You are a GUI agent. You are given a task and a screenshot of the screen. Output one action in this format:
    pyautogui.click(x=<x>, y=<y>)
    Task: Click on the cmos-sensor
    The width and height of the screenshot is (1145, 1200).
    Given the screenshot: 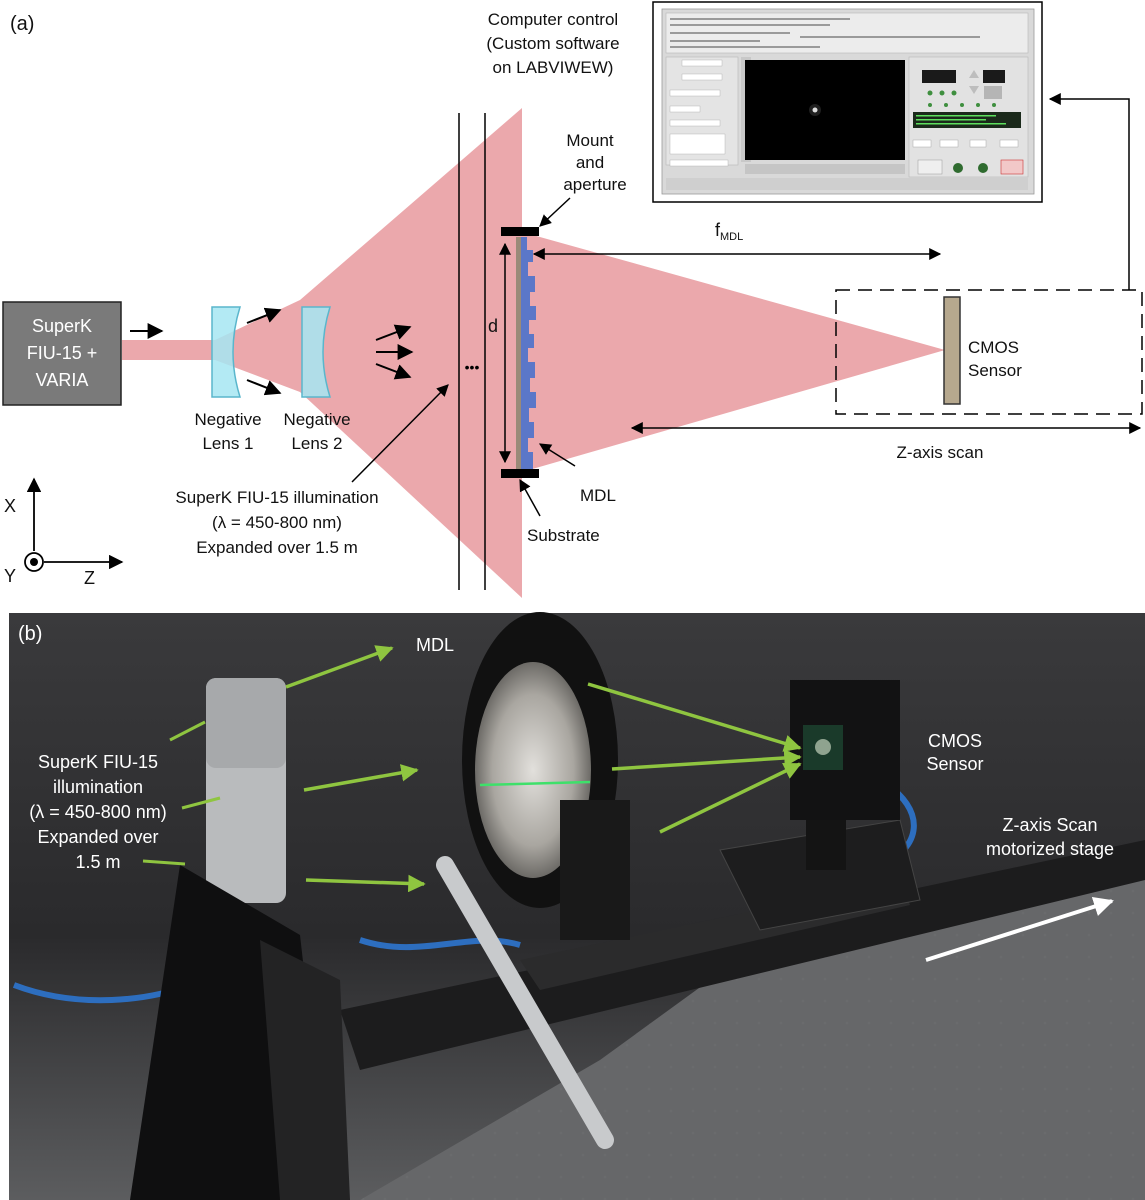 What is the action you would take?
    pyautogui.click(x=952, y=350)
    